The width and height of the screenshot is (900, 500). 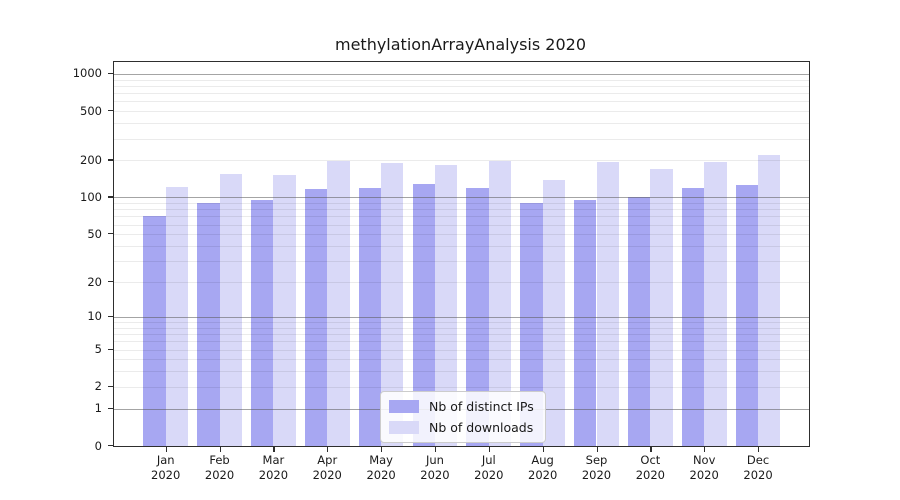 What do you see at coordinates (500, 303) in the screenshot?
I see `bar-downloads-jul` at bounding box center [500, 303].